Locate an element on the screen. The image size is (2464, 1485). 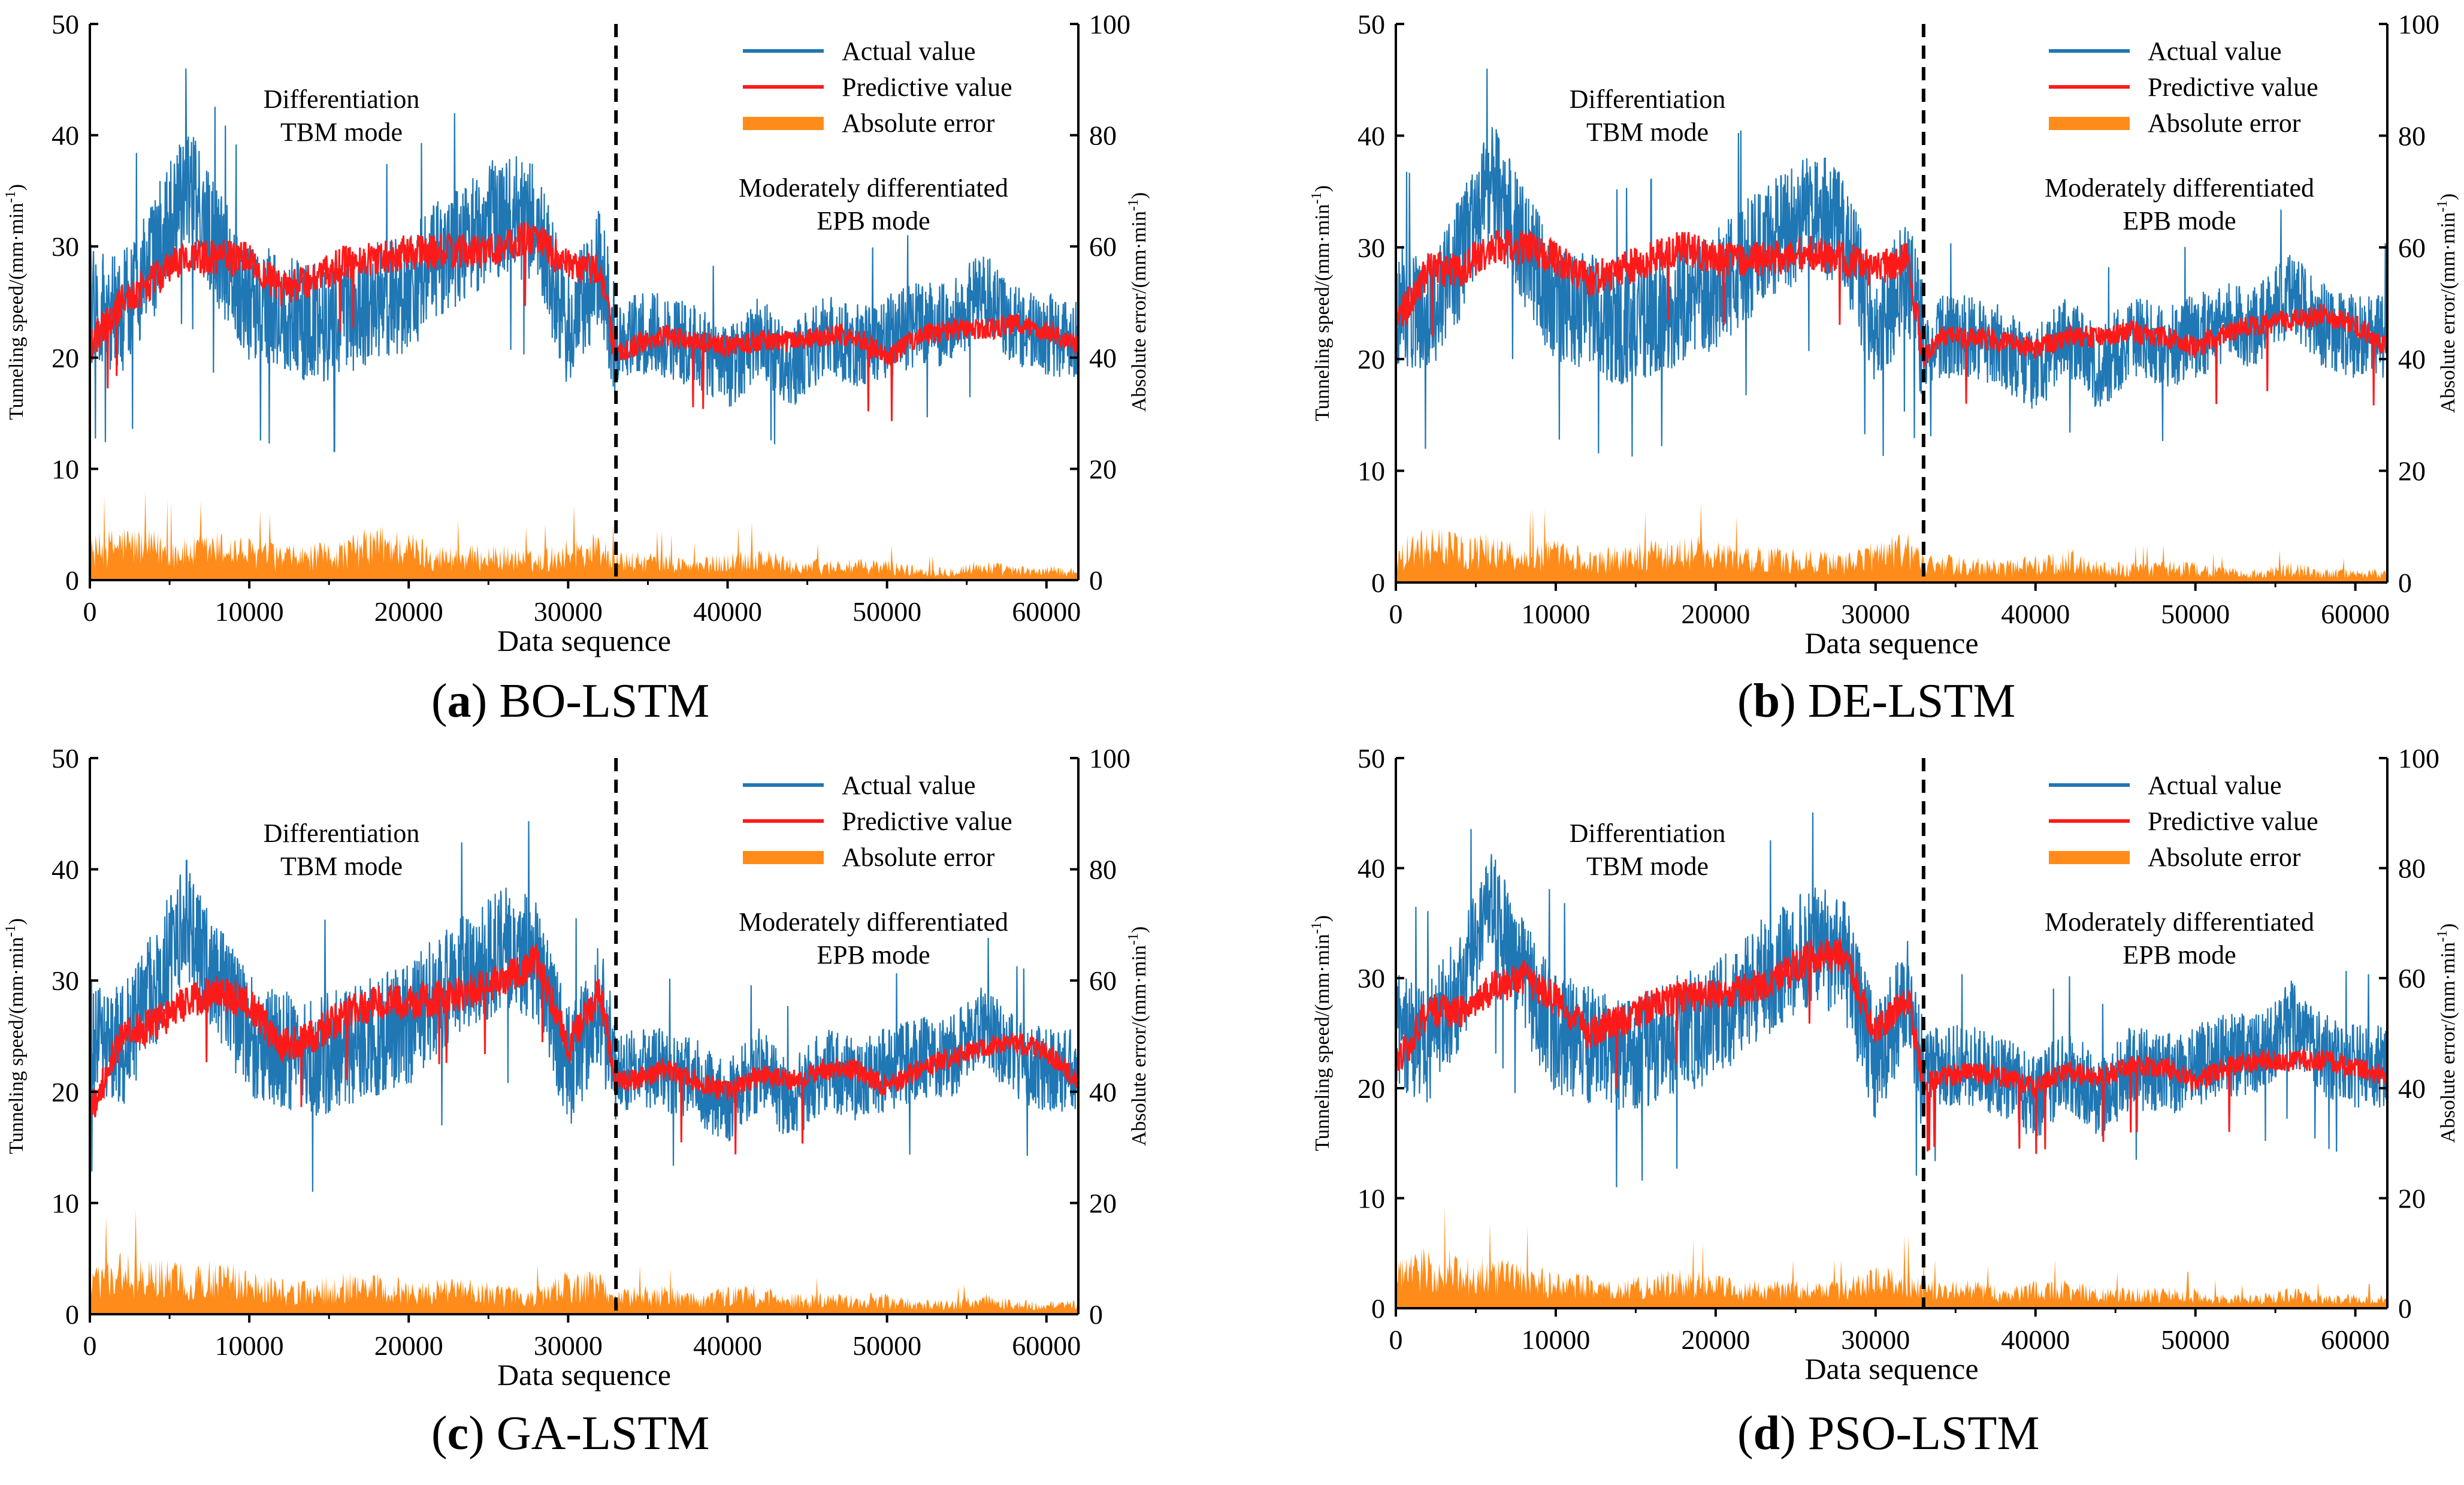
legend-error-swatch is located at coordinates (2089, 858).